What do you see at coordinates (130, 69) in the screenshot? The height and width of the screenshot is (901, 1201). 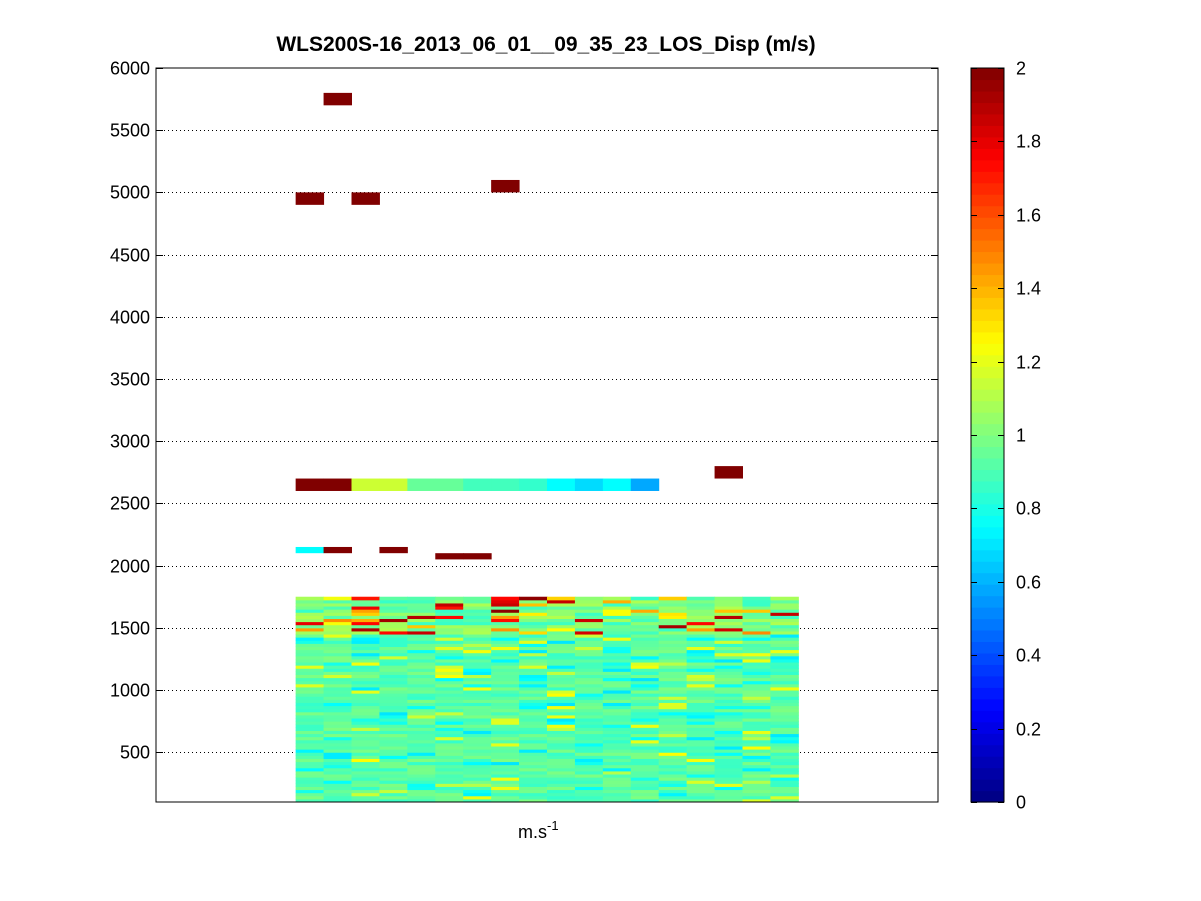 I see `y-tick-label: 6000` at bounding box center [130, 69].